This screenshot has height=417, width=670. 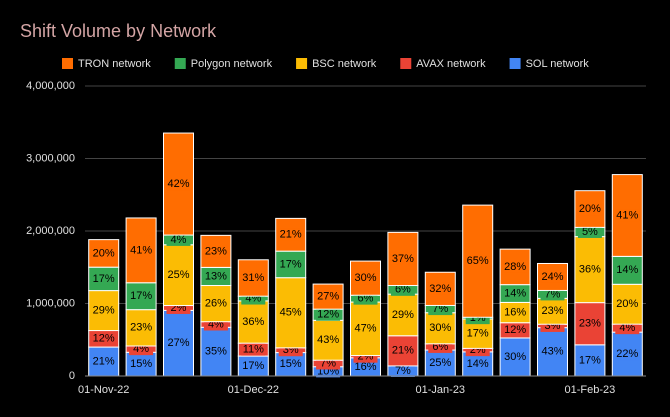 What do you see at coordinates (515, 267) in the screenshot?
I see `data-label: 28%` at bounding box center [515, 267].